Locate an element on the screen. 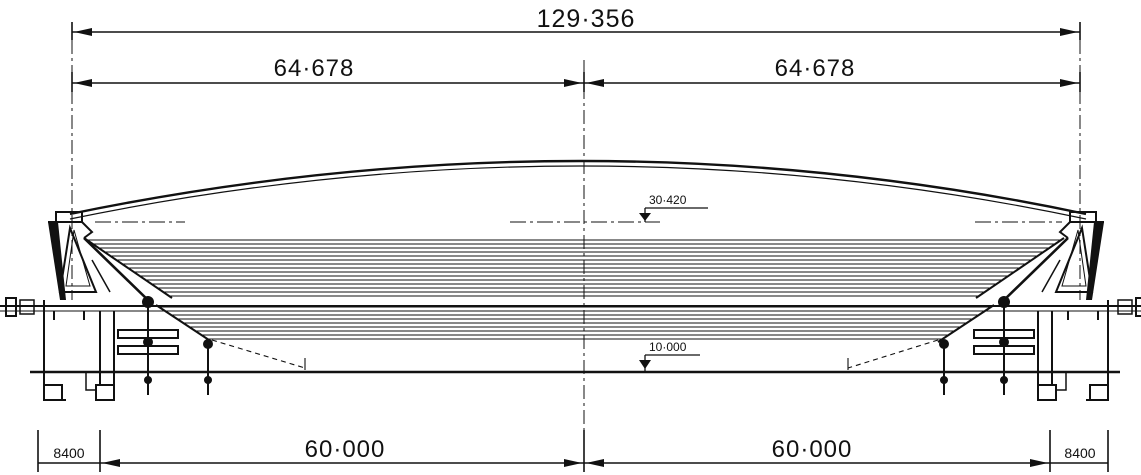  upper-level-marker is located at coordinates (673, 214).